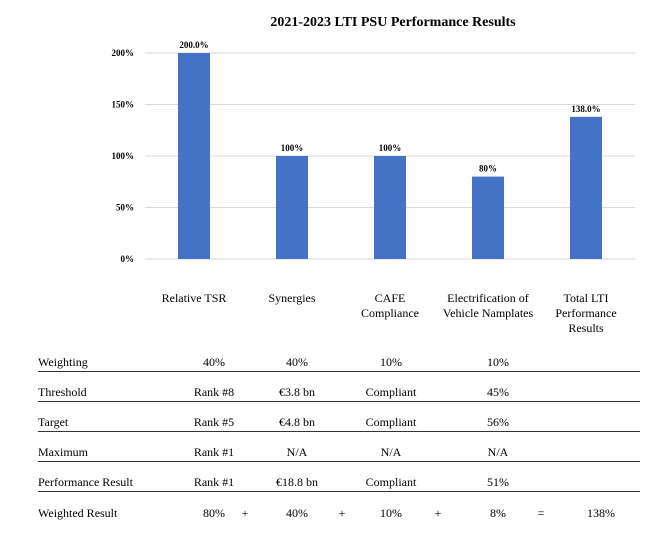  What do you see at coordinates (488, 305) in the screenshot?
I see `category-label: Electrification of Vehicle Namplates` at bounding box center [488, 305].